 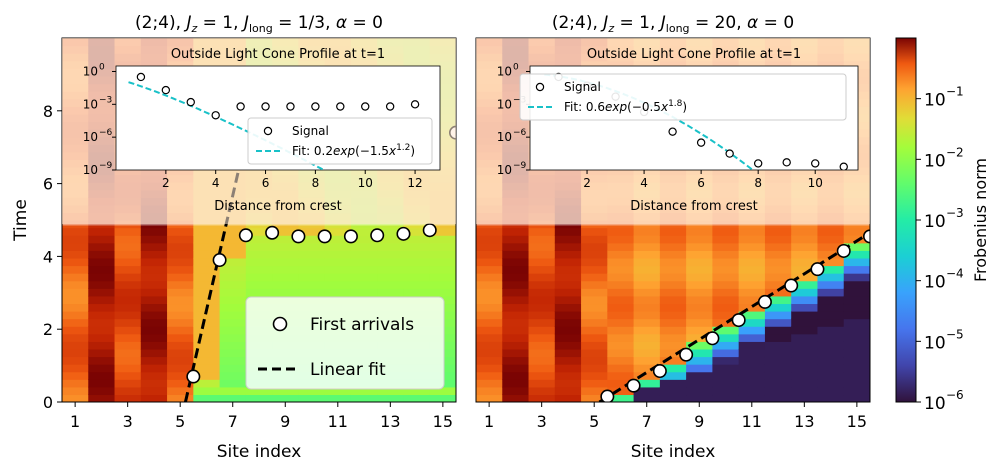 What do you see at coordinates (259, 24) in the screenshot?
I see `left-title: (2;4), Jz = 1, Jlong = 1/3, α = 0` at bounding box center [259, 24].